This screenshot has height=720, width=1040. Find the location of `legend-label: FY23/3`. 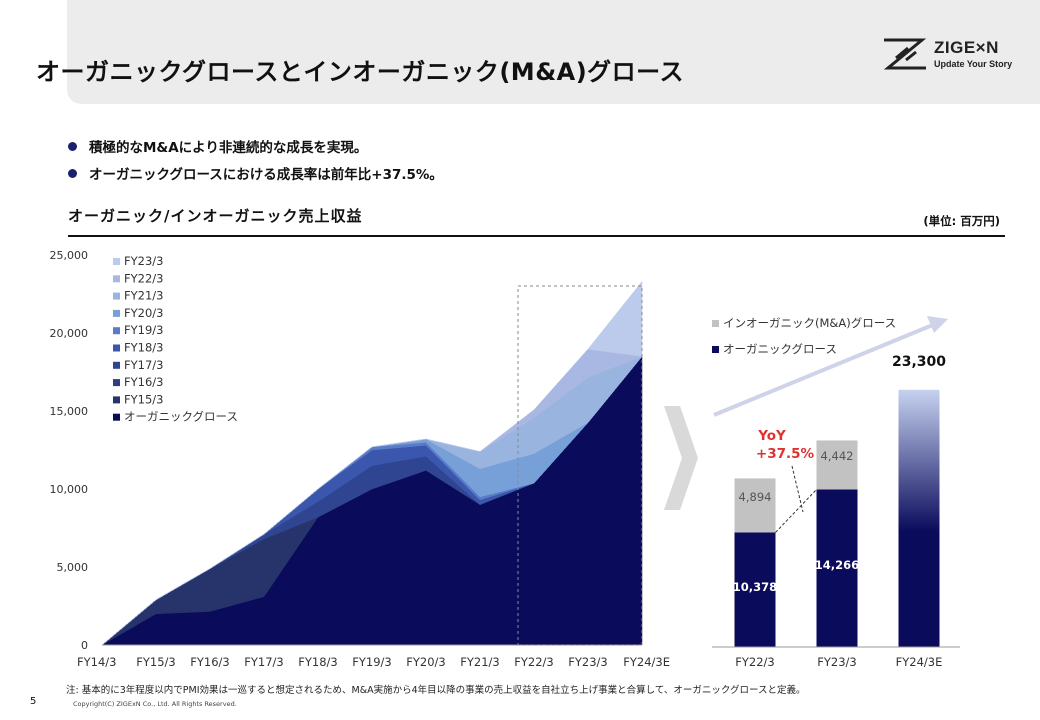

legend-label: FY23/3 is located at coordinates (143, 261).